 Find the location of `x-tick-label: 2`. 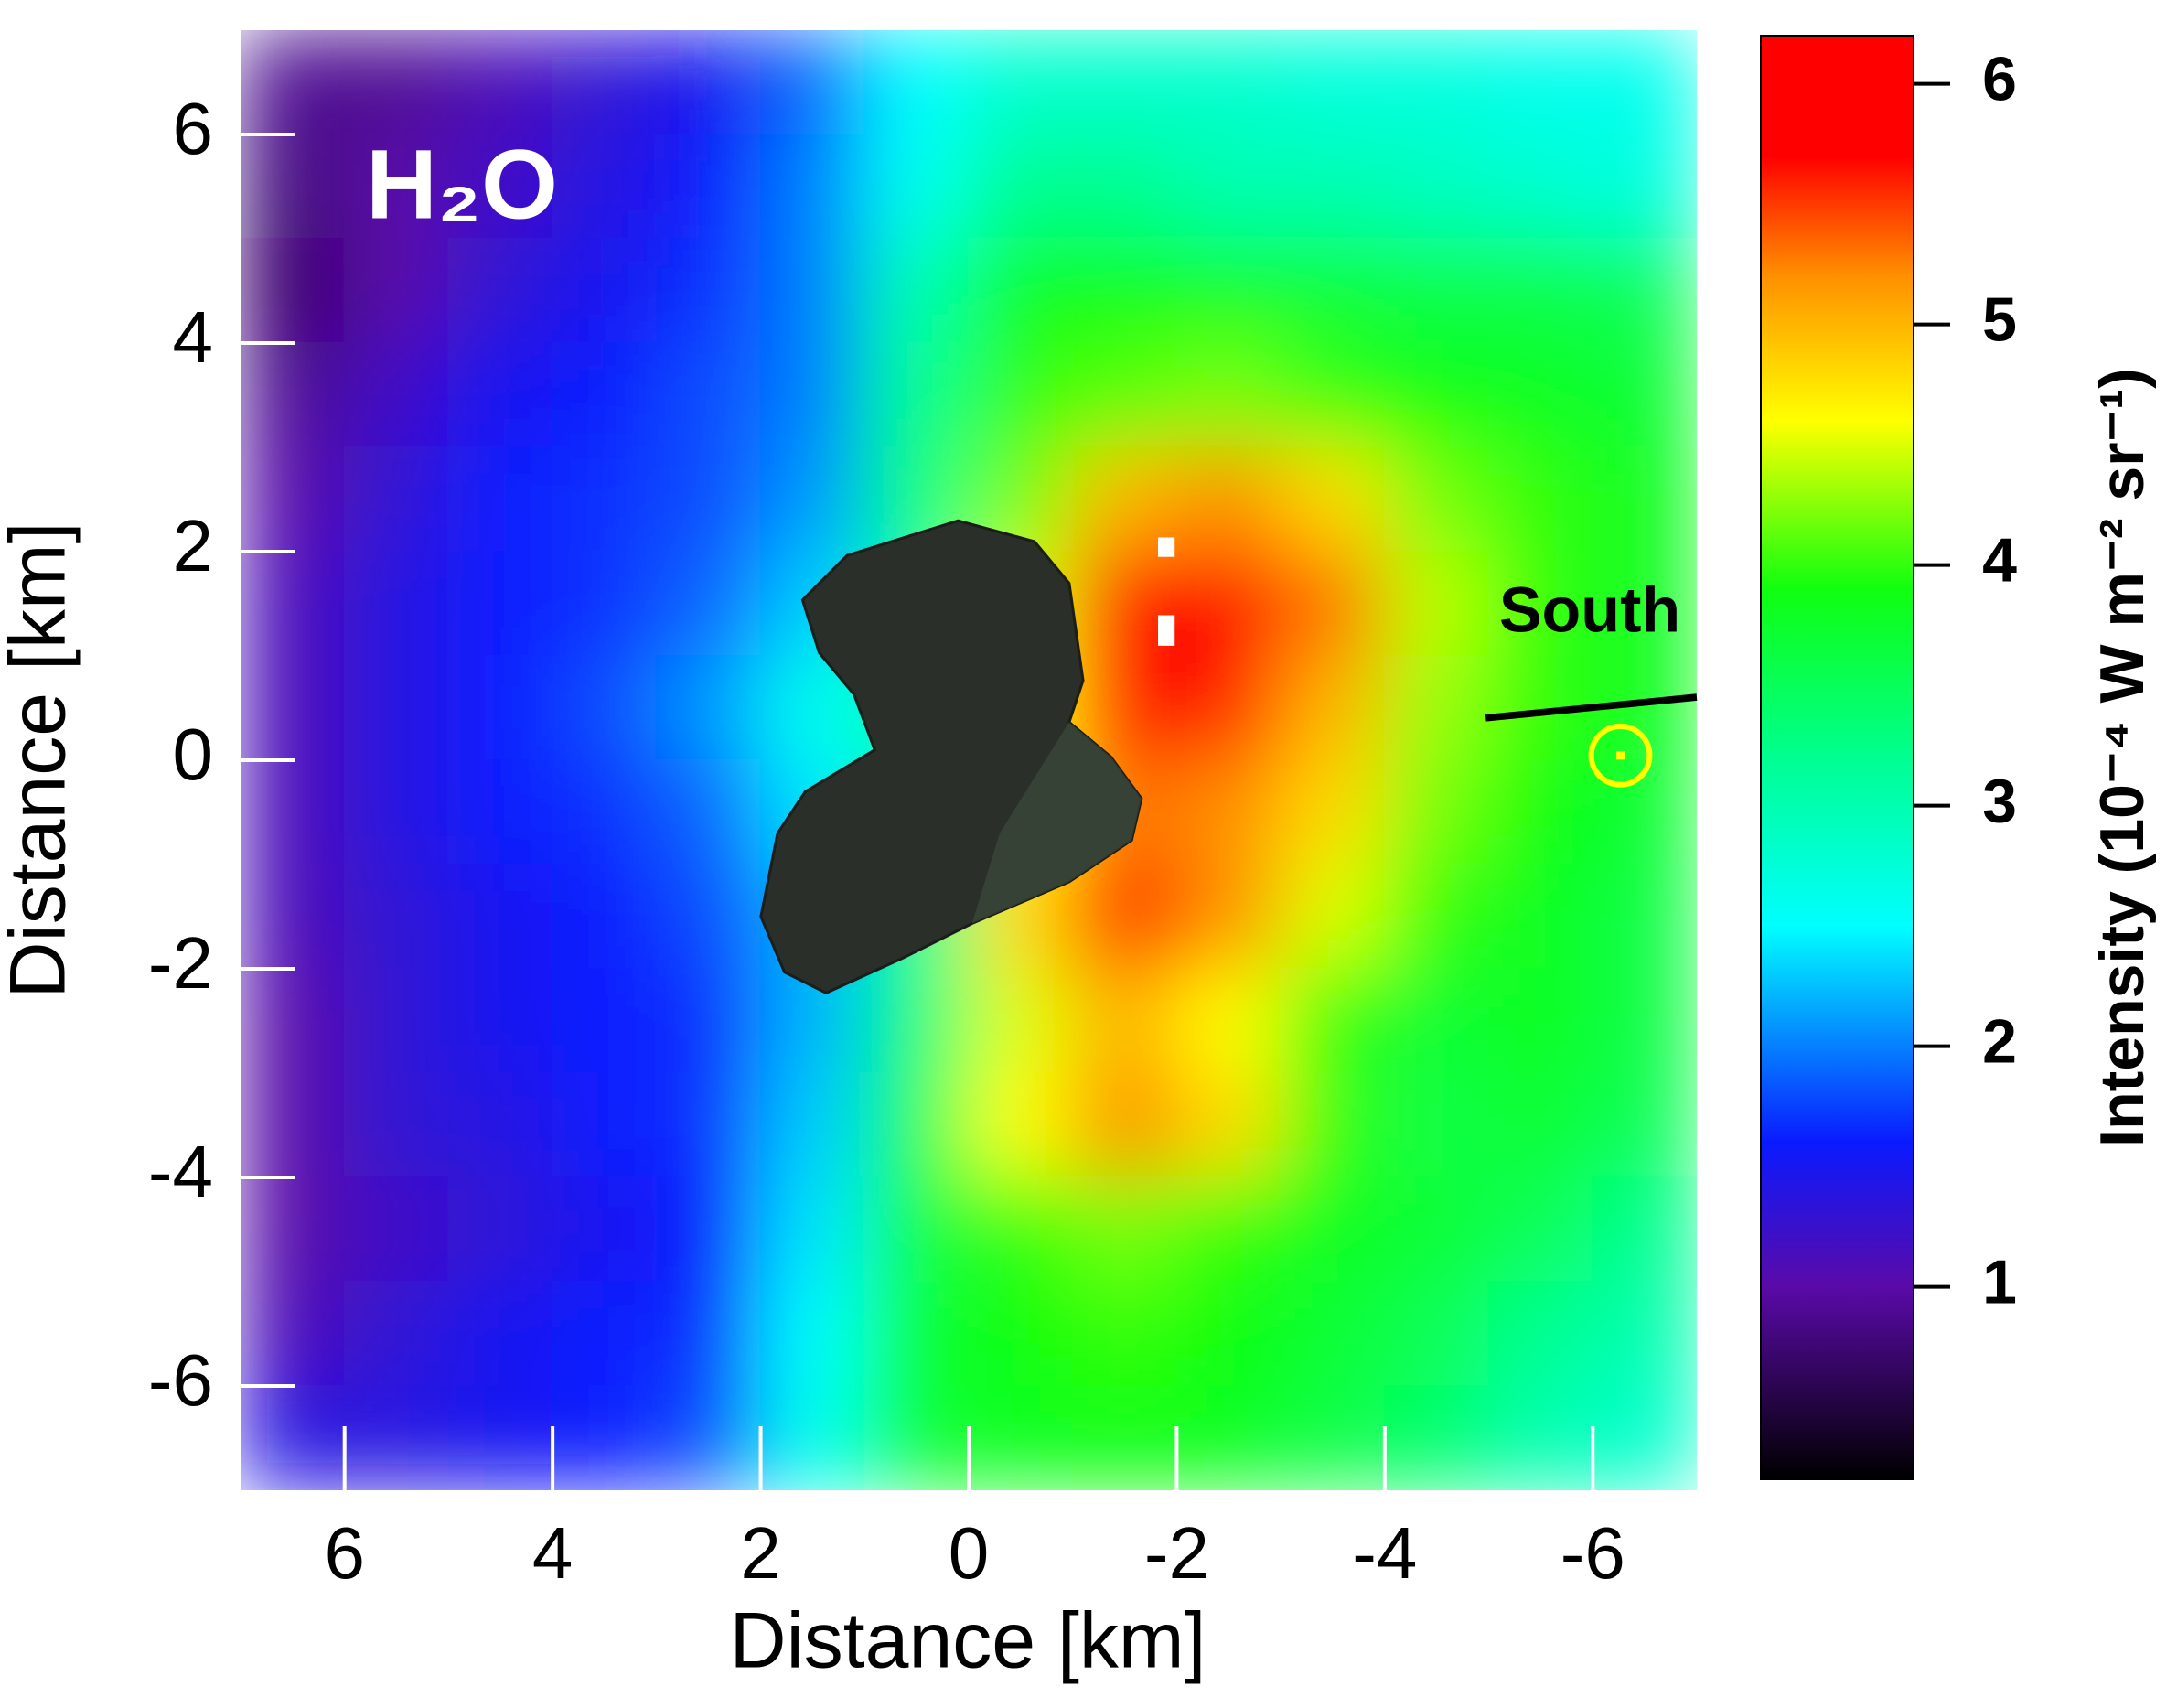

x-tick-label: 2 is located at coordinates (760, 1553).